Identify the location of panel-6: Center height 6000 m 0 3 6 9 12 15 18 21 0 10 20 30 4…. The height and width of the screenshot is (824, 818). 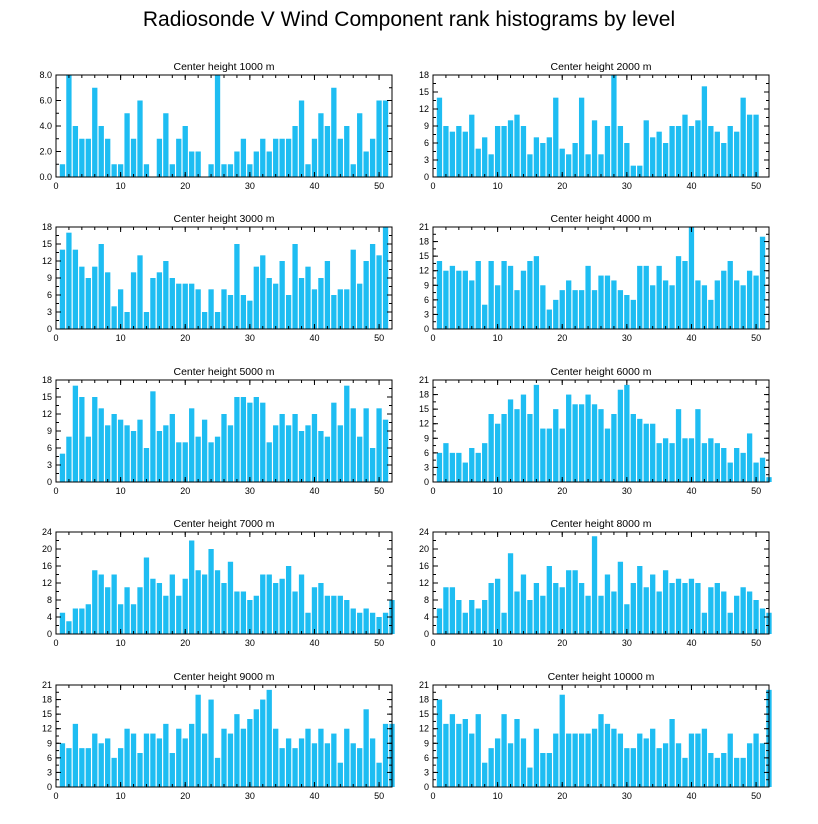
(595, 431).